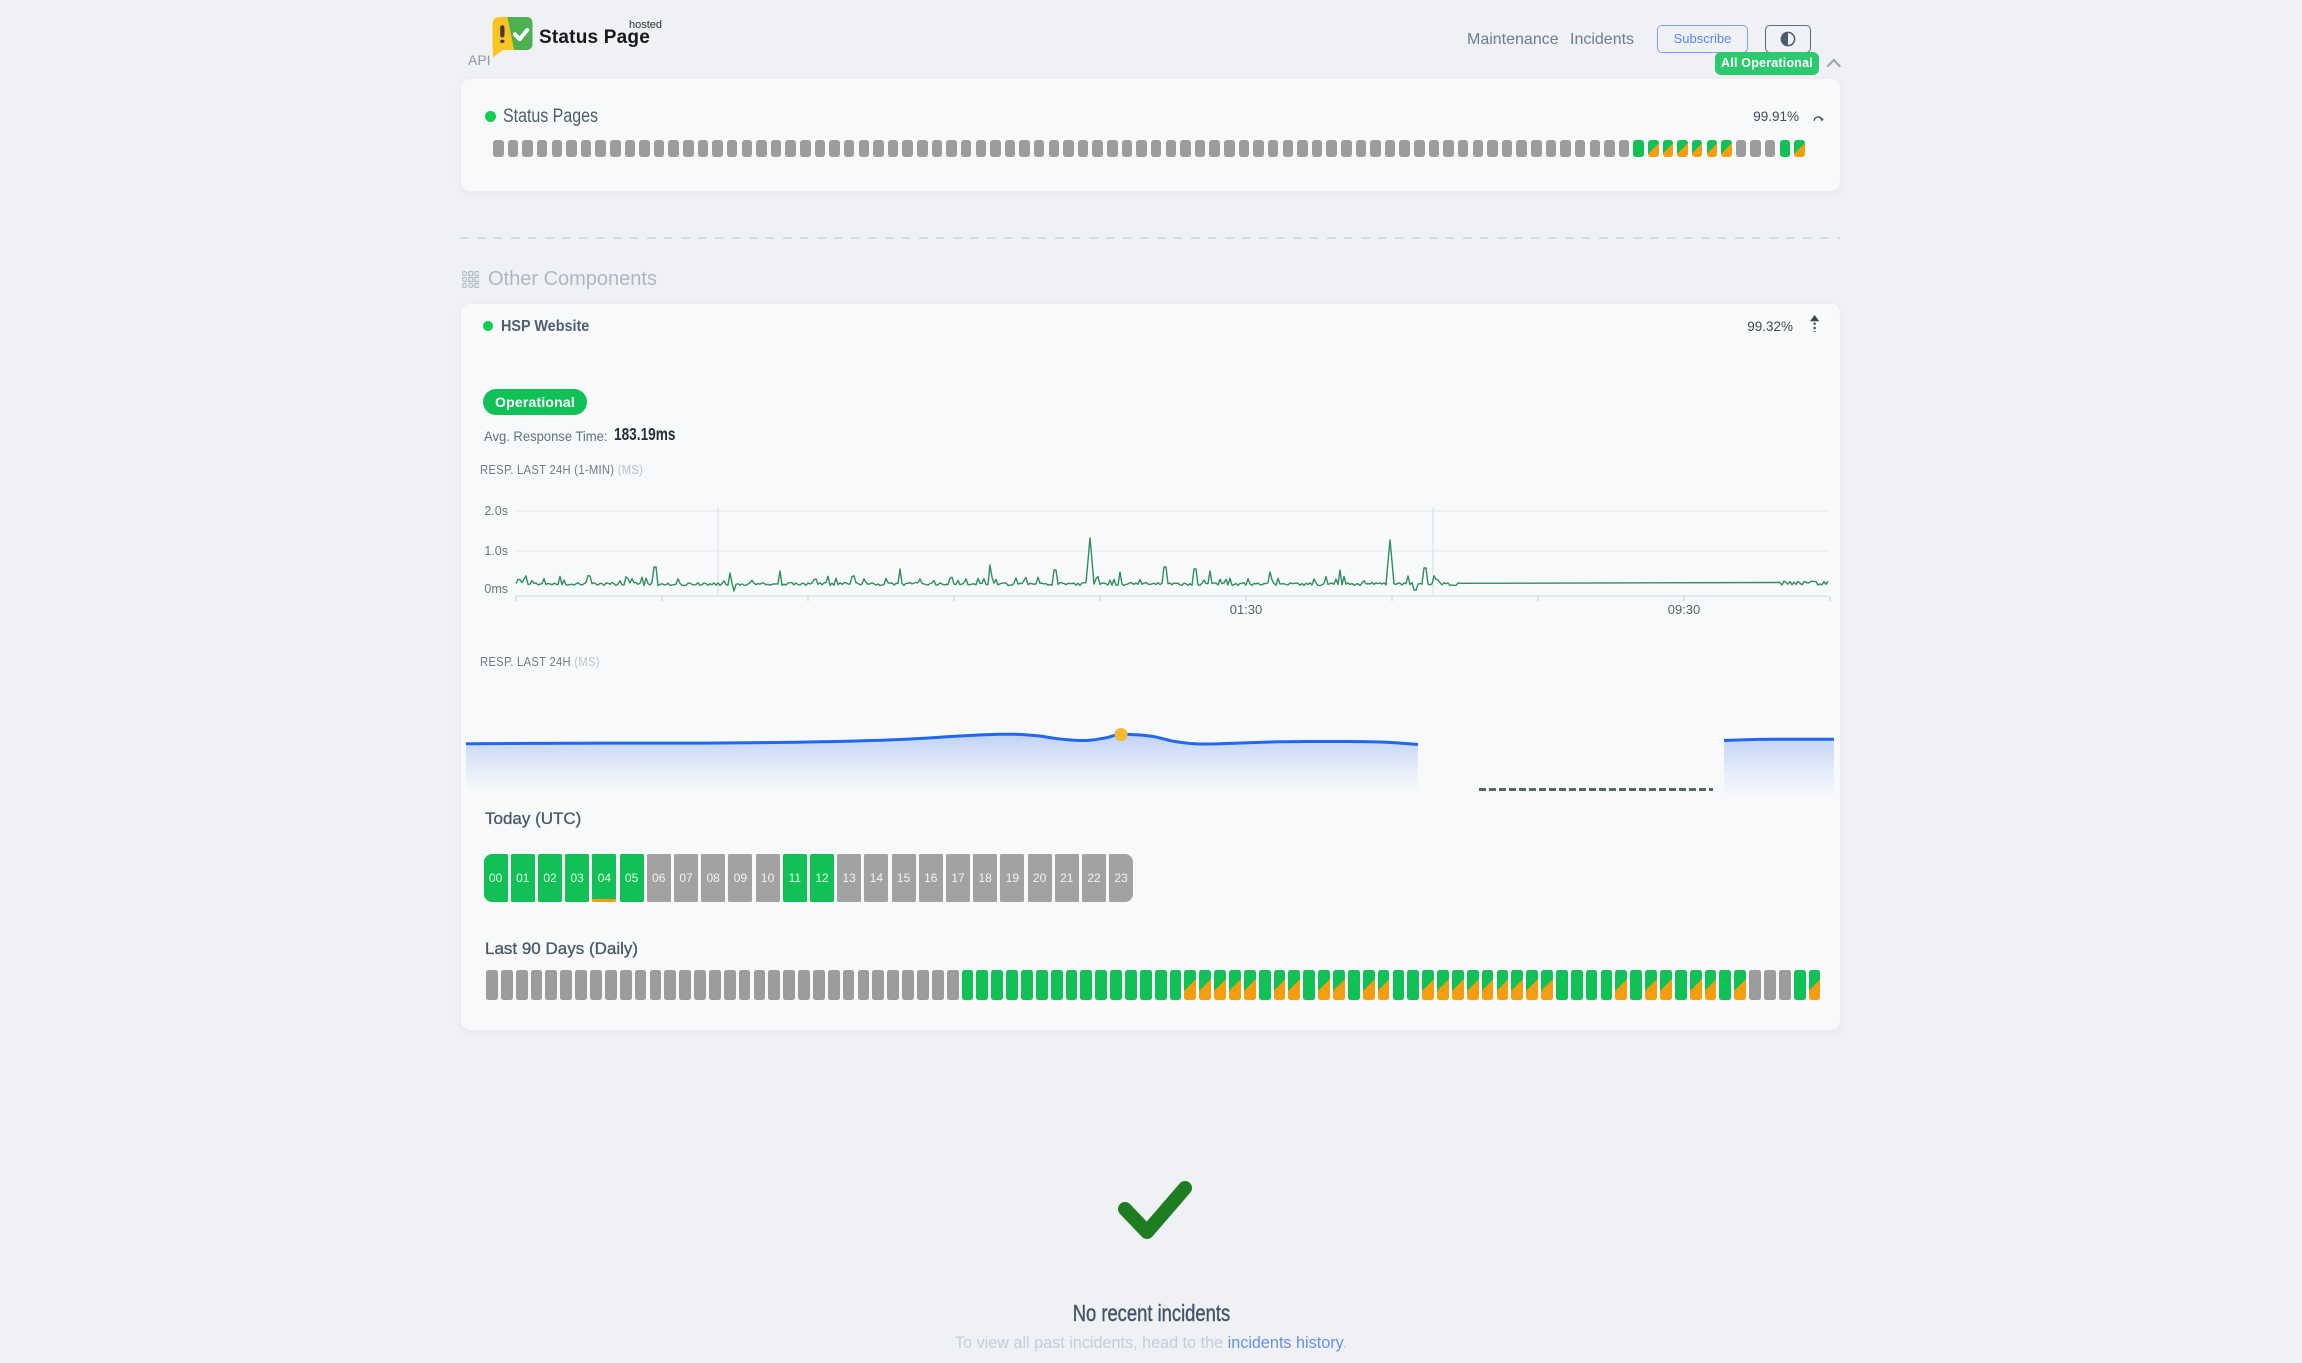  I want to click on svg-text: 09:30, so click(1684, 609).